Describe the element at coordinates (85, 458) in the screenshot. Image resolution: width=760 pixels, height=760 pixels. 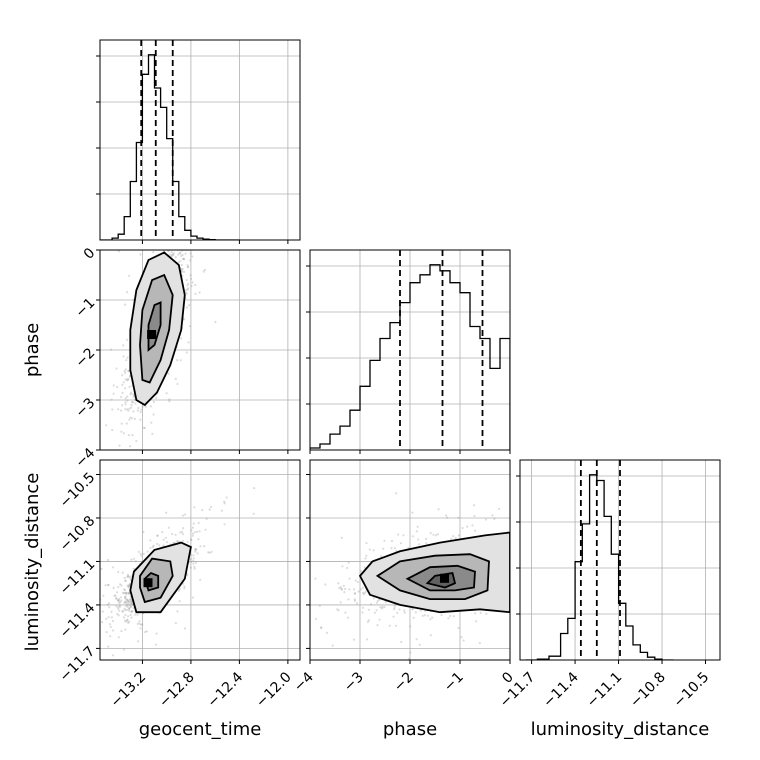
I see `ytick-label-phase: −4` at that location.